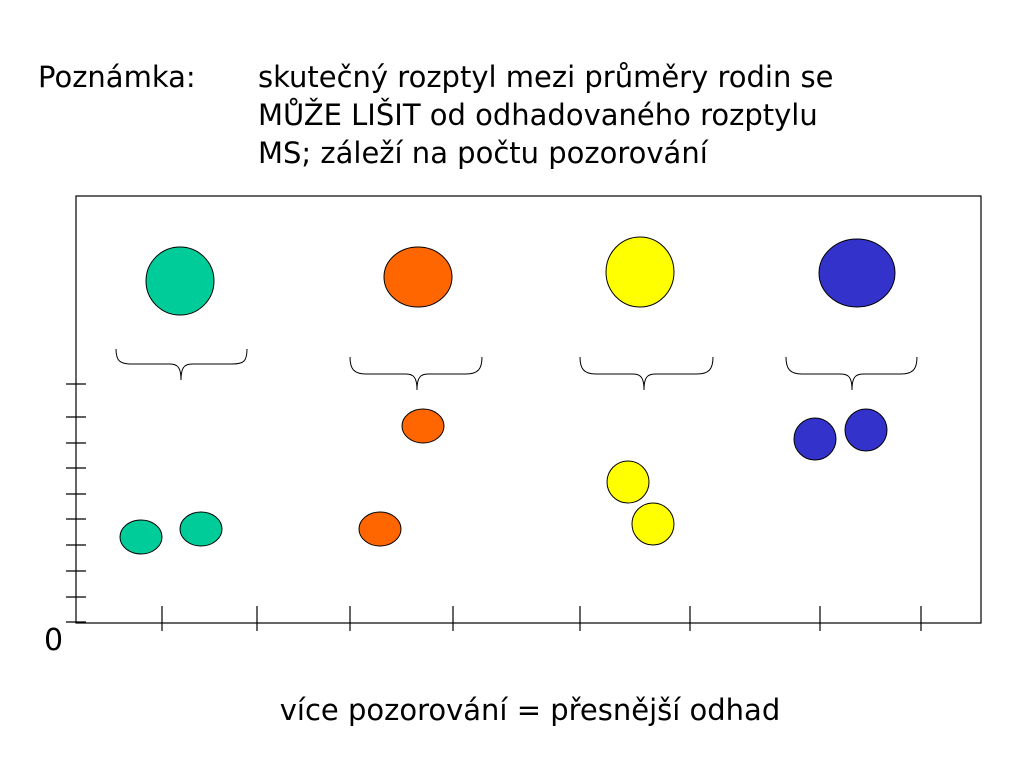  I want to click on y-axis-ticks, so click(76, 503).